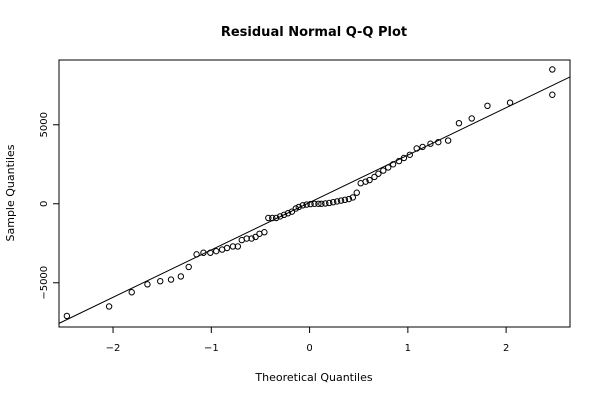 This screenshot has width=599, height=400. I want to click on y-tick-label: −5000, so click(44, 283).